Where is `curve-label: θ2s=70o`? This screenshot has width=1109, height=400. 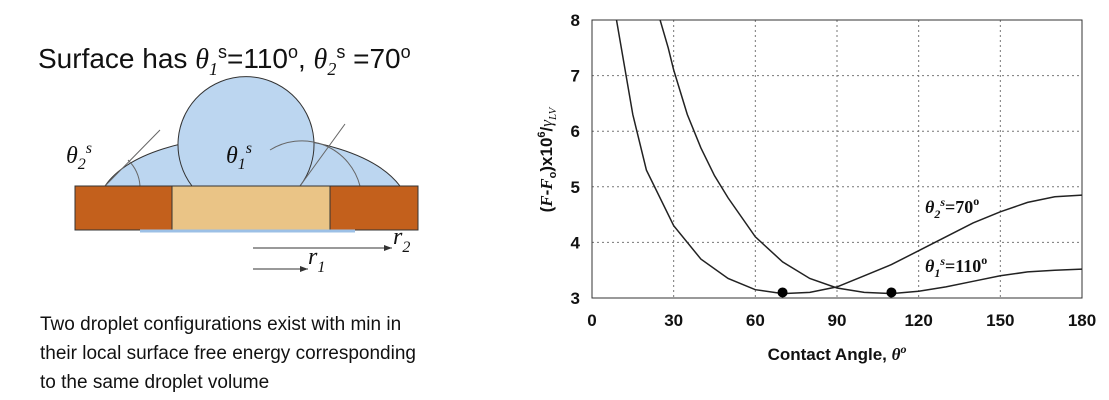
curve-label: θ2s=70o is located at coordinates (952, 207).